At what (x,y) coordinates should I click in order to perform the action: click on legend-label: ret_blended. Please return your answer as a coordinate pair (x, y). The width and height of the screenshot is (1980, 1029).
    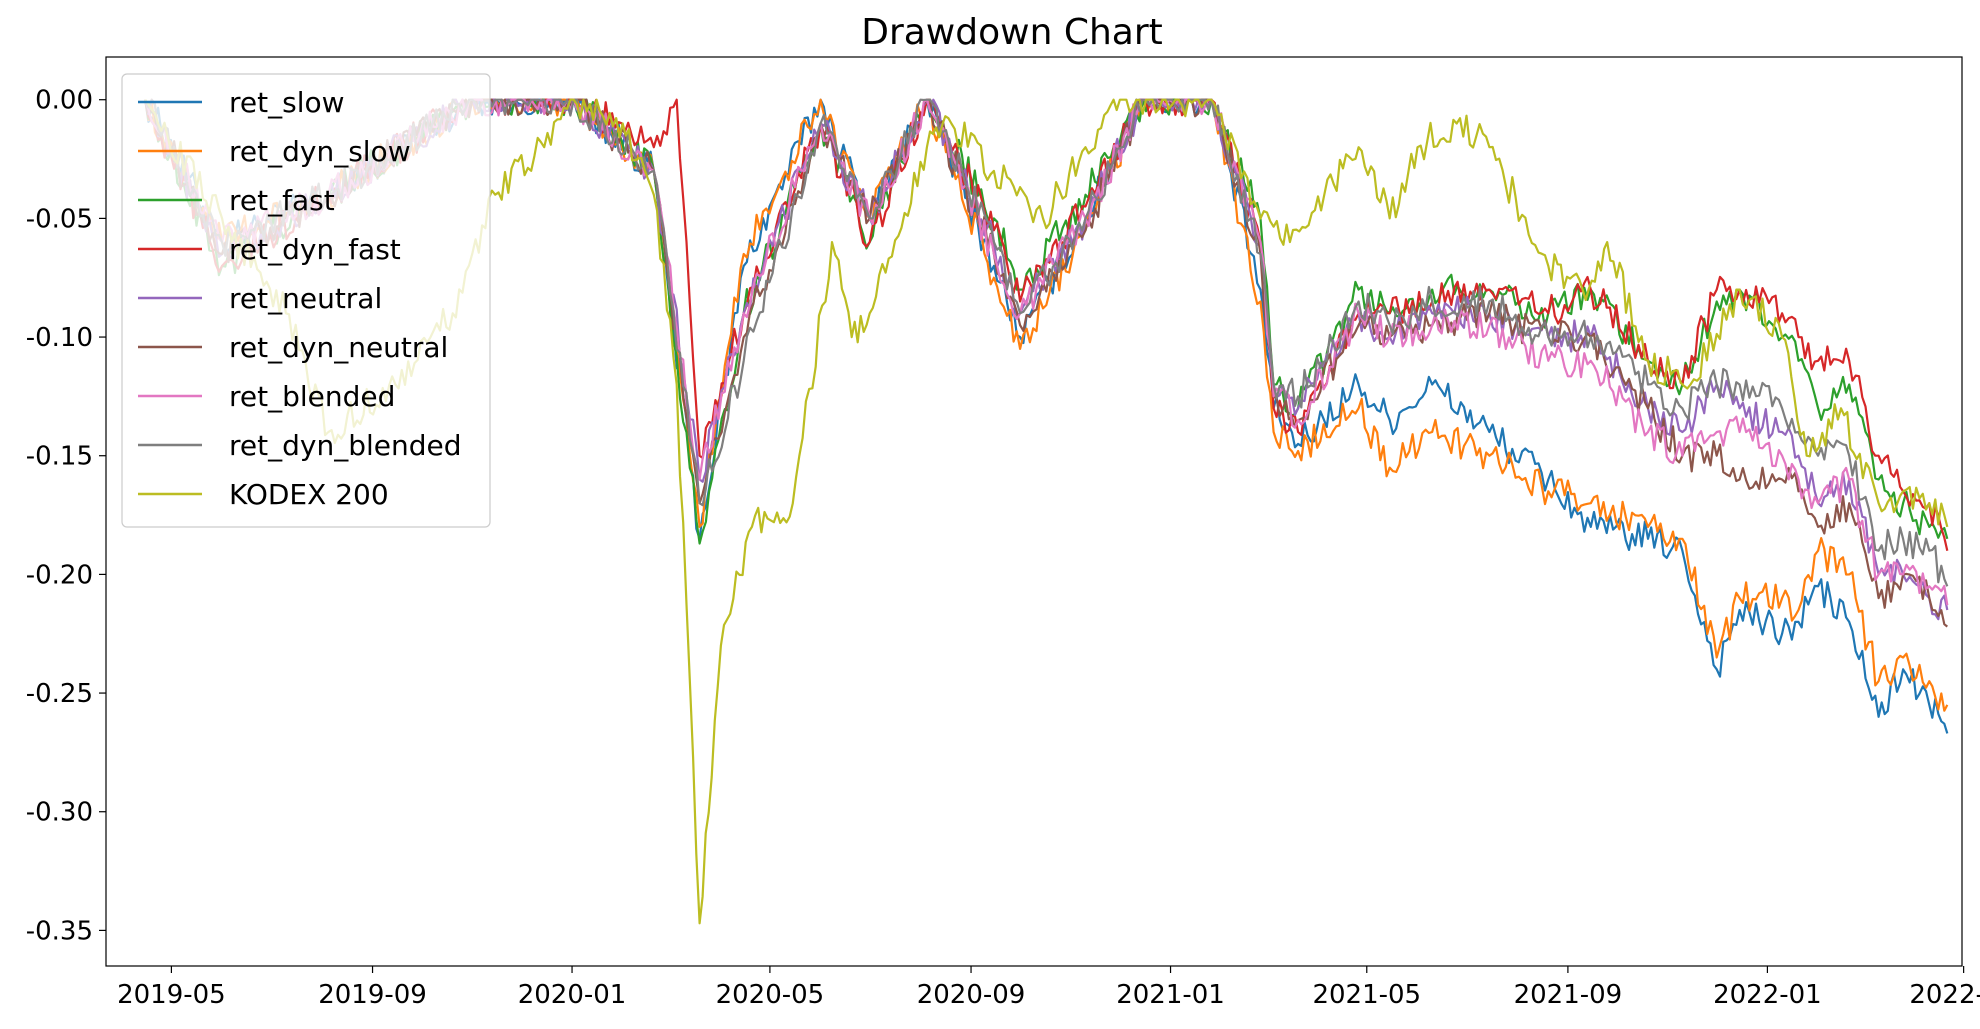
    Looking at the image, I should click on (312, 396).